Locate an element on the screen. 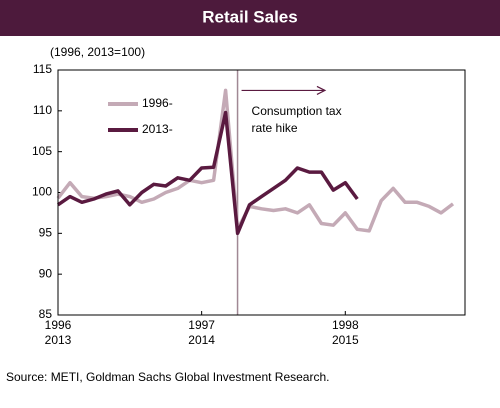 This screenshot has height=408, width=500. legend-label: 1996- is located at coordinates (157, 103).